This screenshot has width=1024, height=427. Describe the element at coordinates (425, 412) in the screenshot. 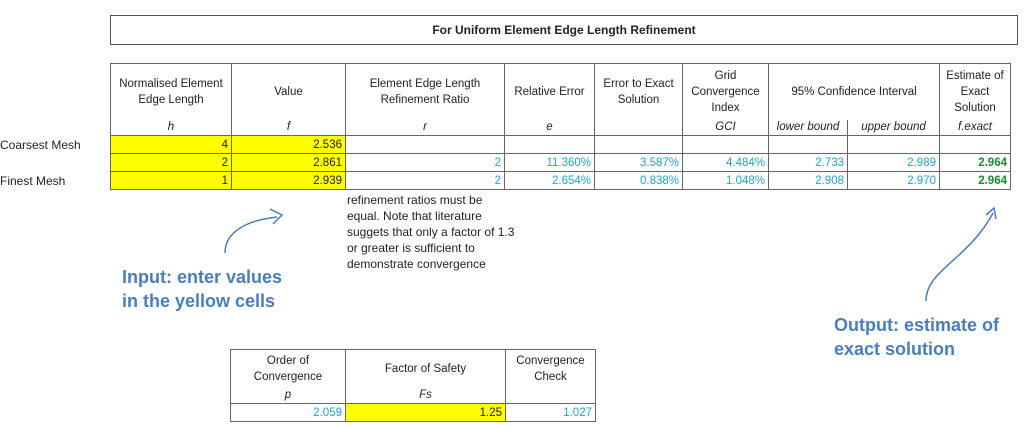

I see `cell-factor-of-safety: 1.25` at that location.